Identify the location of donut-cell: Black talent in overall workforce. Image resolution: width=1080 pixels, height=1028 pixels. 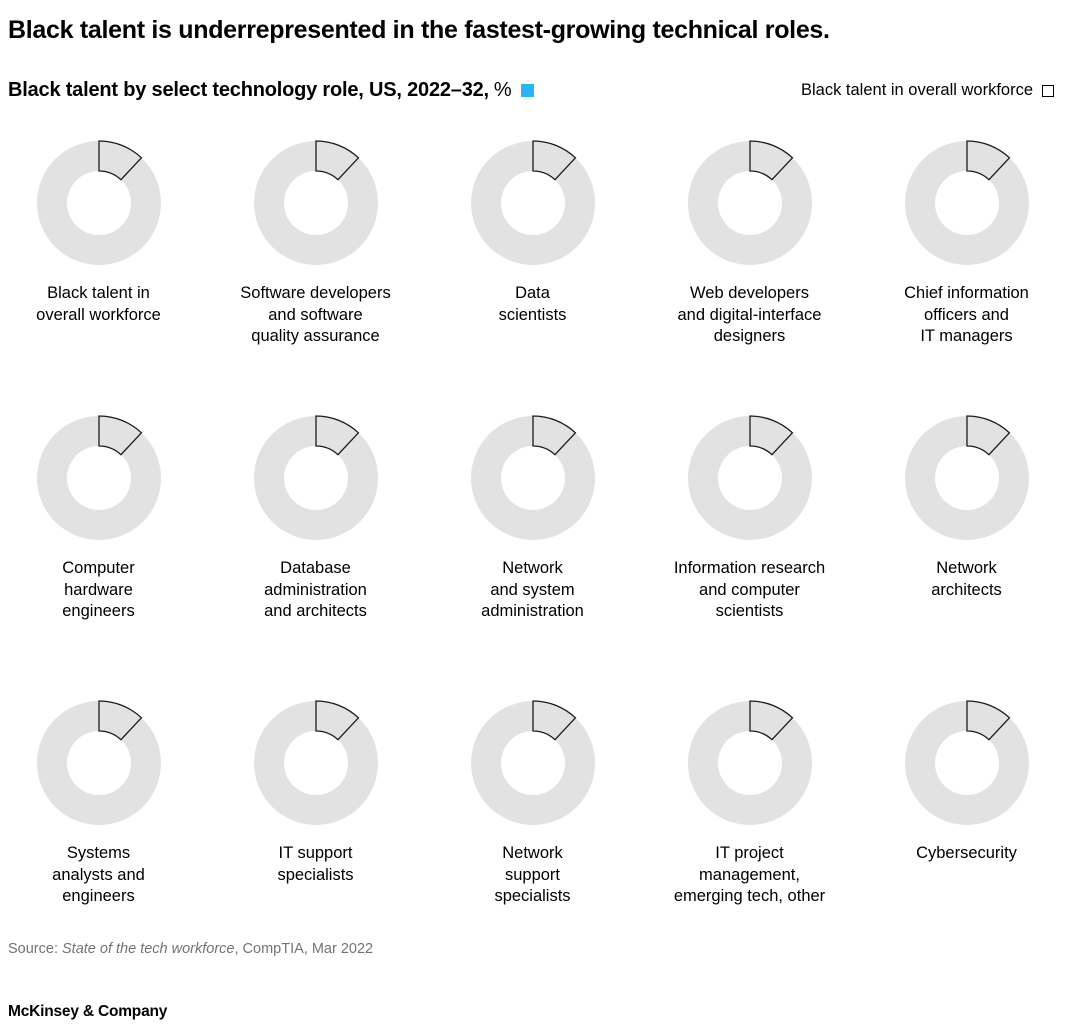
(103, 244).